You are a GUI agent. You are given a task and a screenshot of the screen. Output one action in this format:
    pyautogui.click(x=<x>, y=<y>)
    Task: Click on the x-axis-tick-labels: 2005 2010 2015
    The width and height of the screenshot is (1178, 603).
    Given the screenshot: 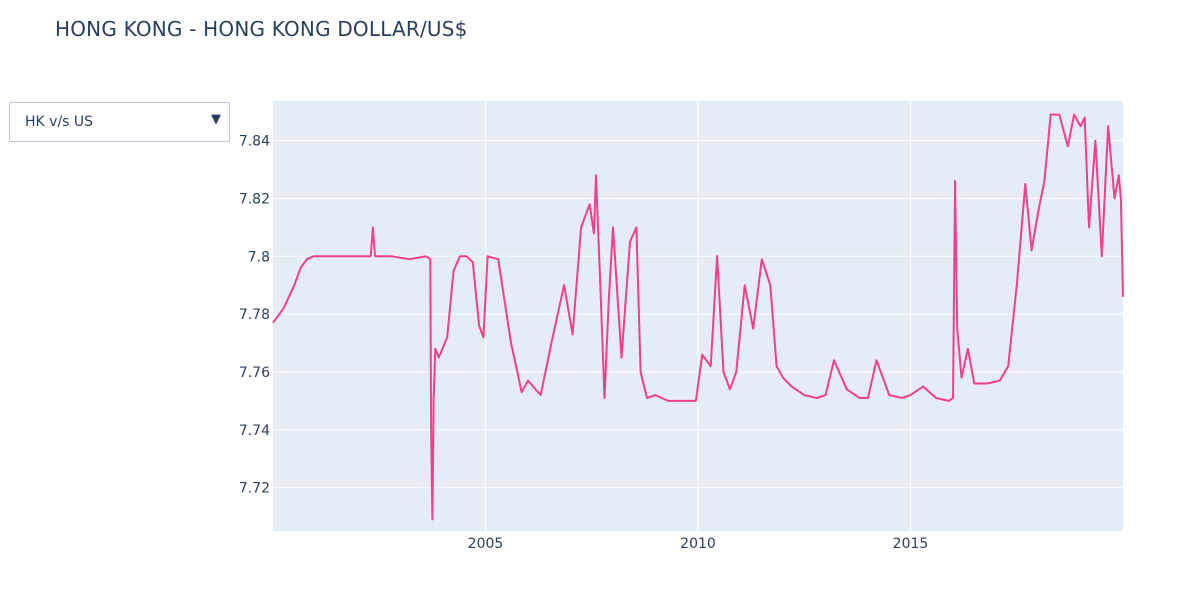 What is the action you would take?
    pyautogui.click(x=698, y=544)
    